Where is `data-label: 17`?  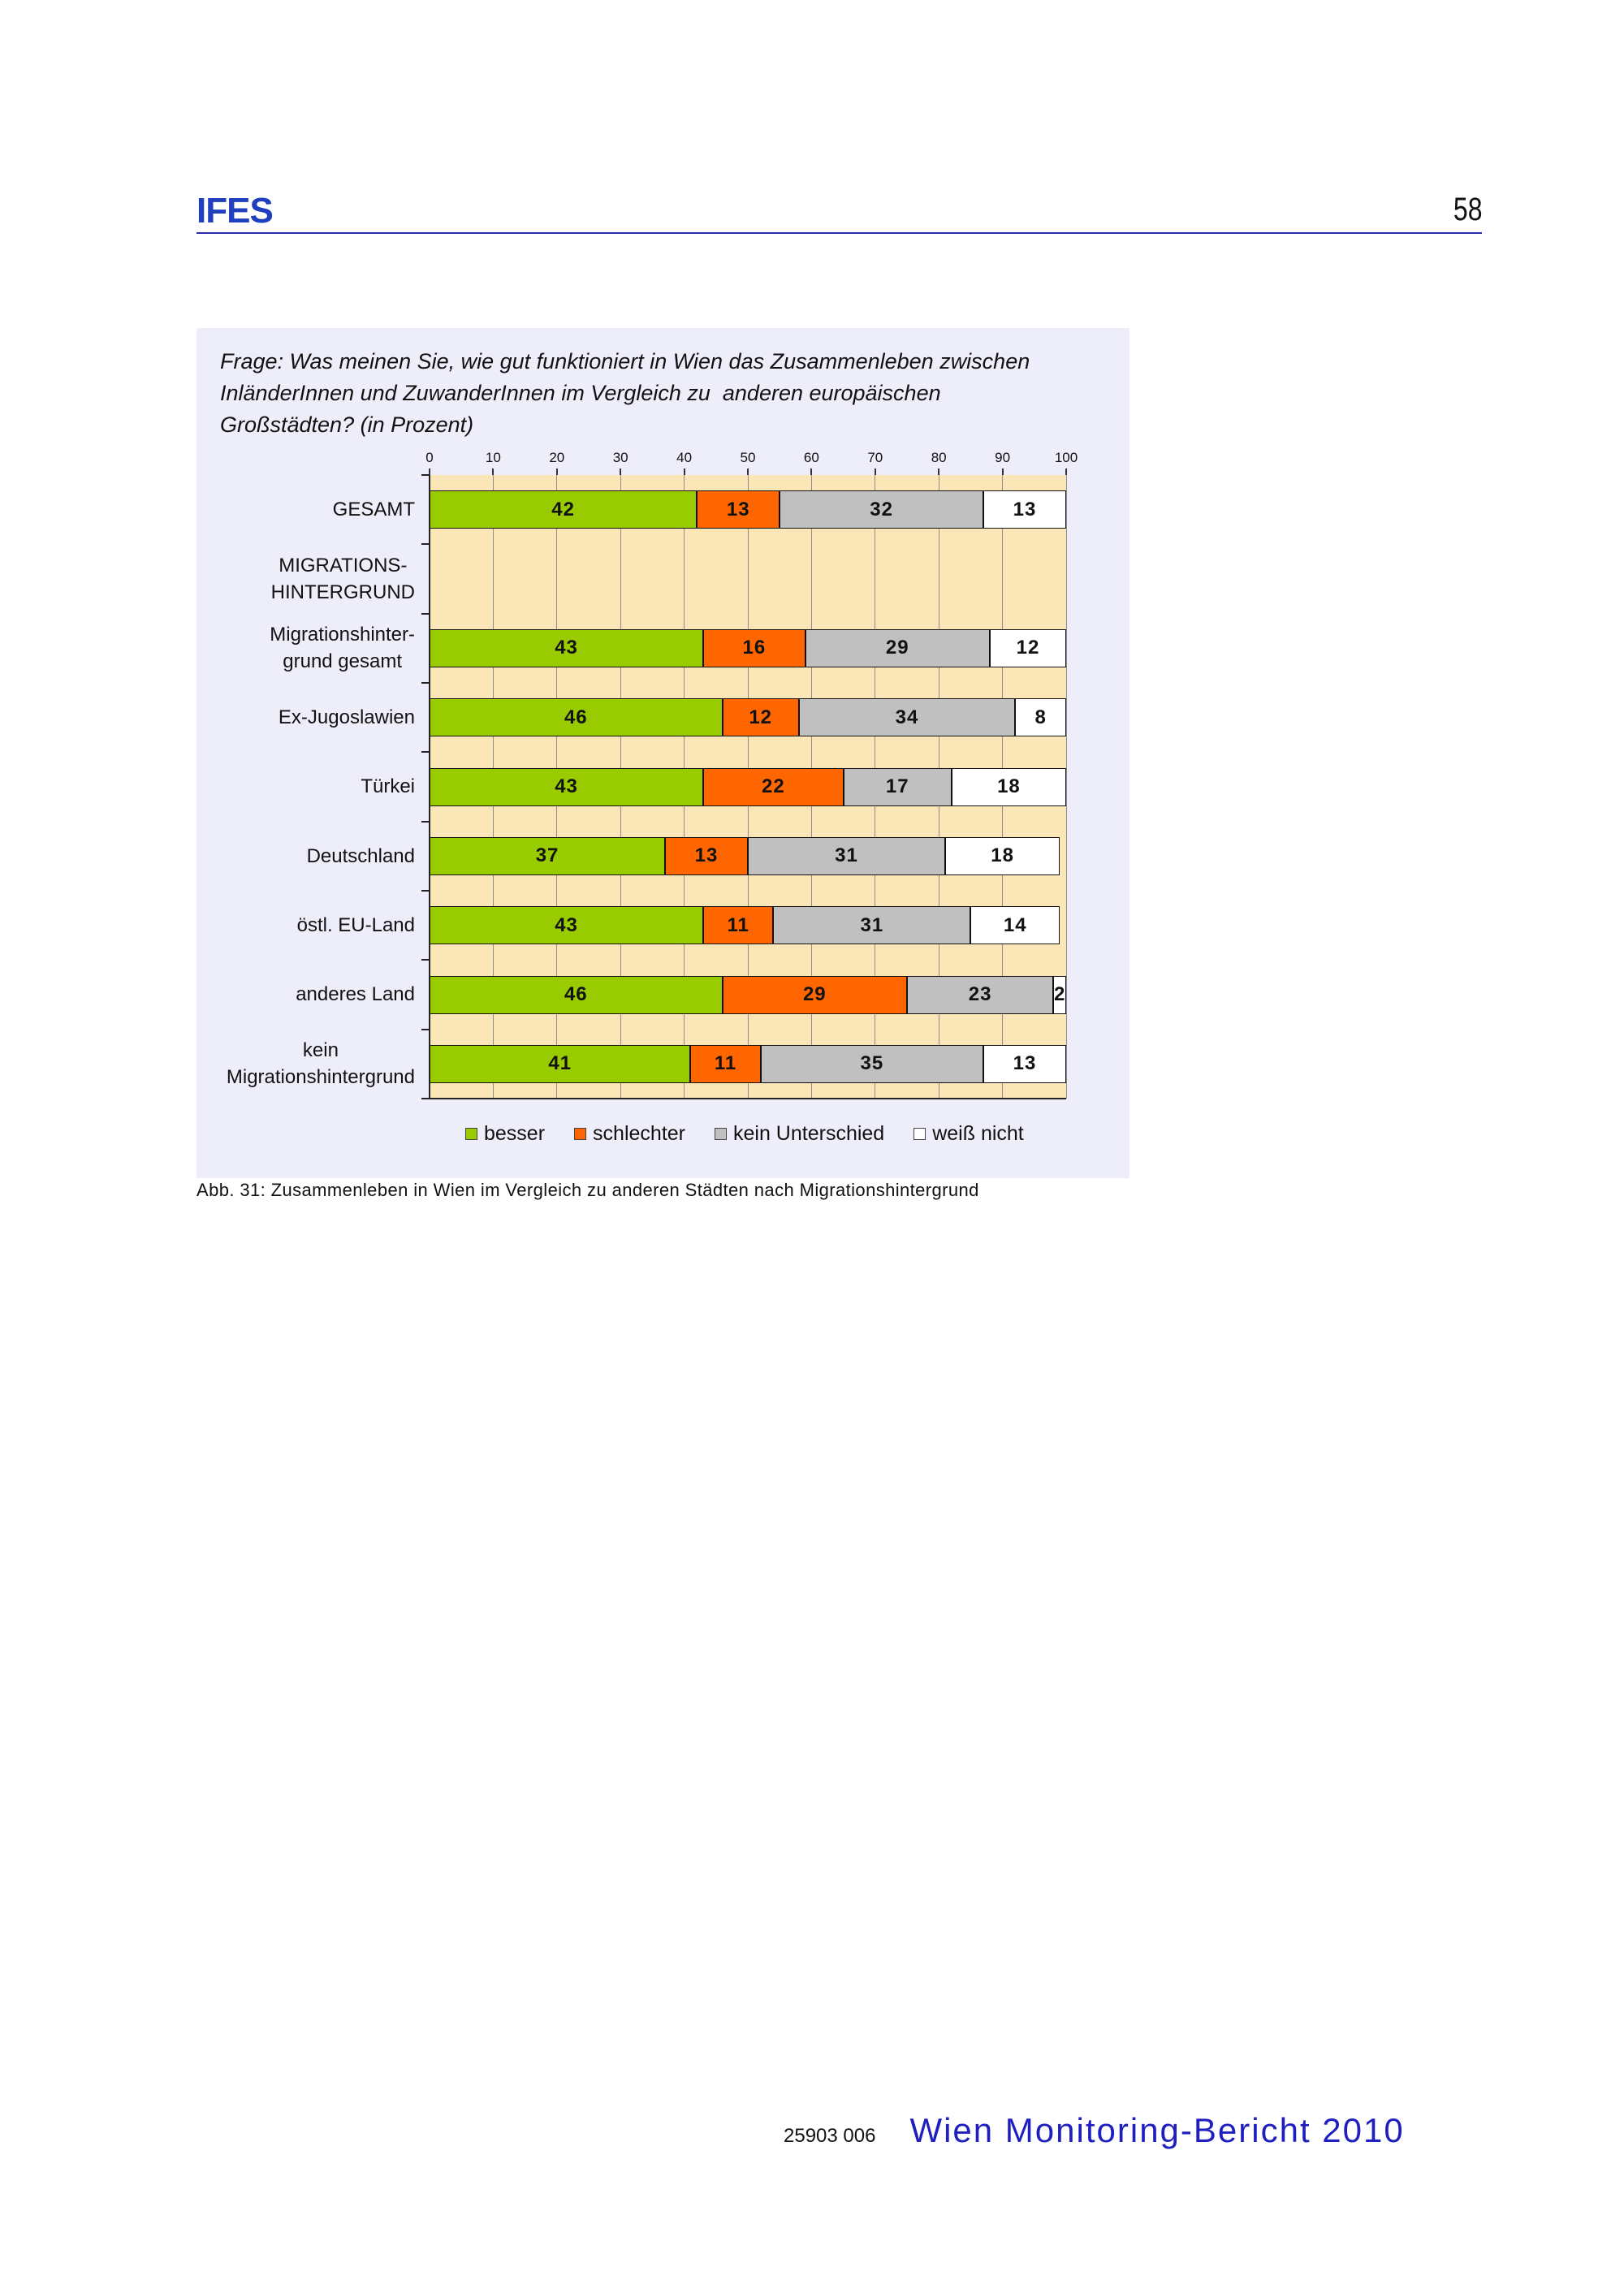 data-label: 17 is located at coordinates (897, 786).